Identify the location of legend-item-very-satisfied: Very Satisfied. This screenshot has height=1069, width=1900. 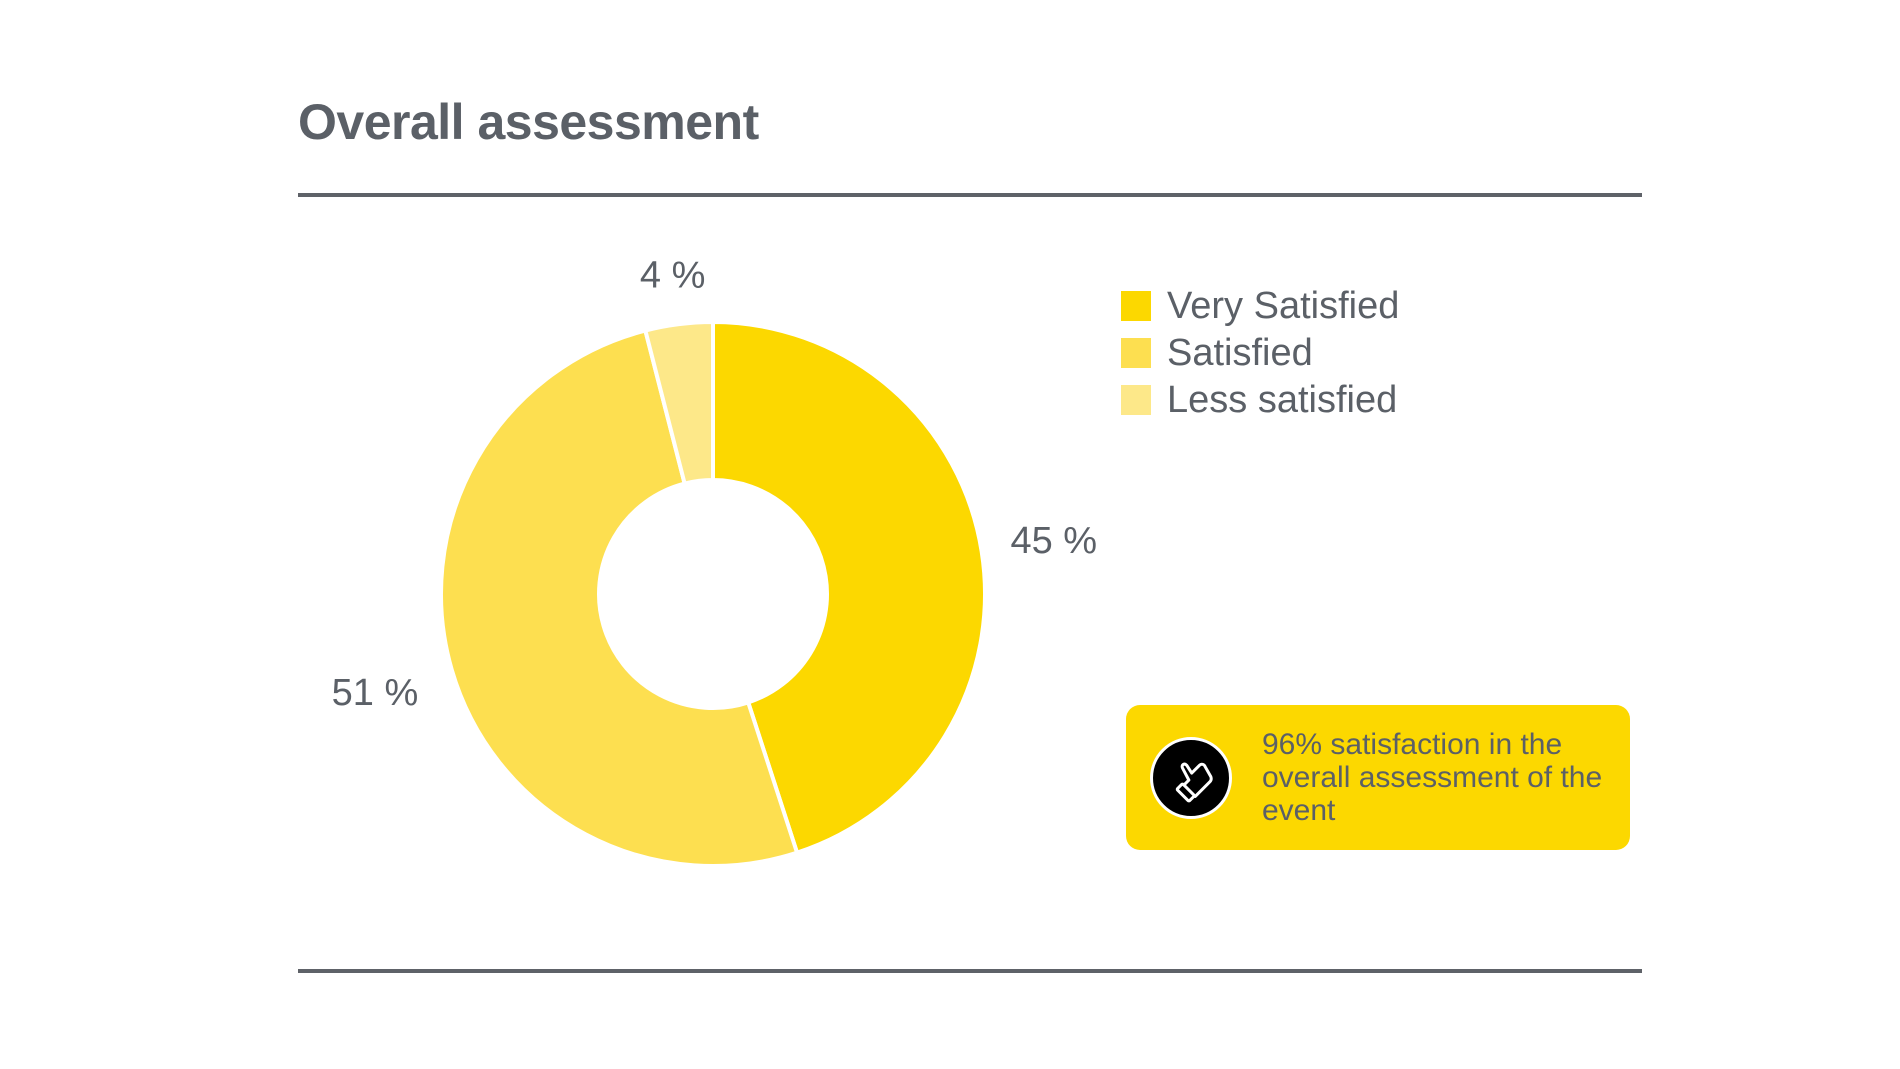
(1260, 305).